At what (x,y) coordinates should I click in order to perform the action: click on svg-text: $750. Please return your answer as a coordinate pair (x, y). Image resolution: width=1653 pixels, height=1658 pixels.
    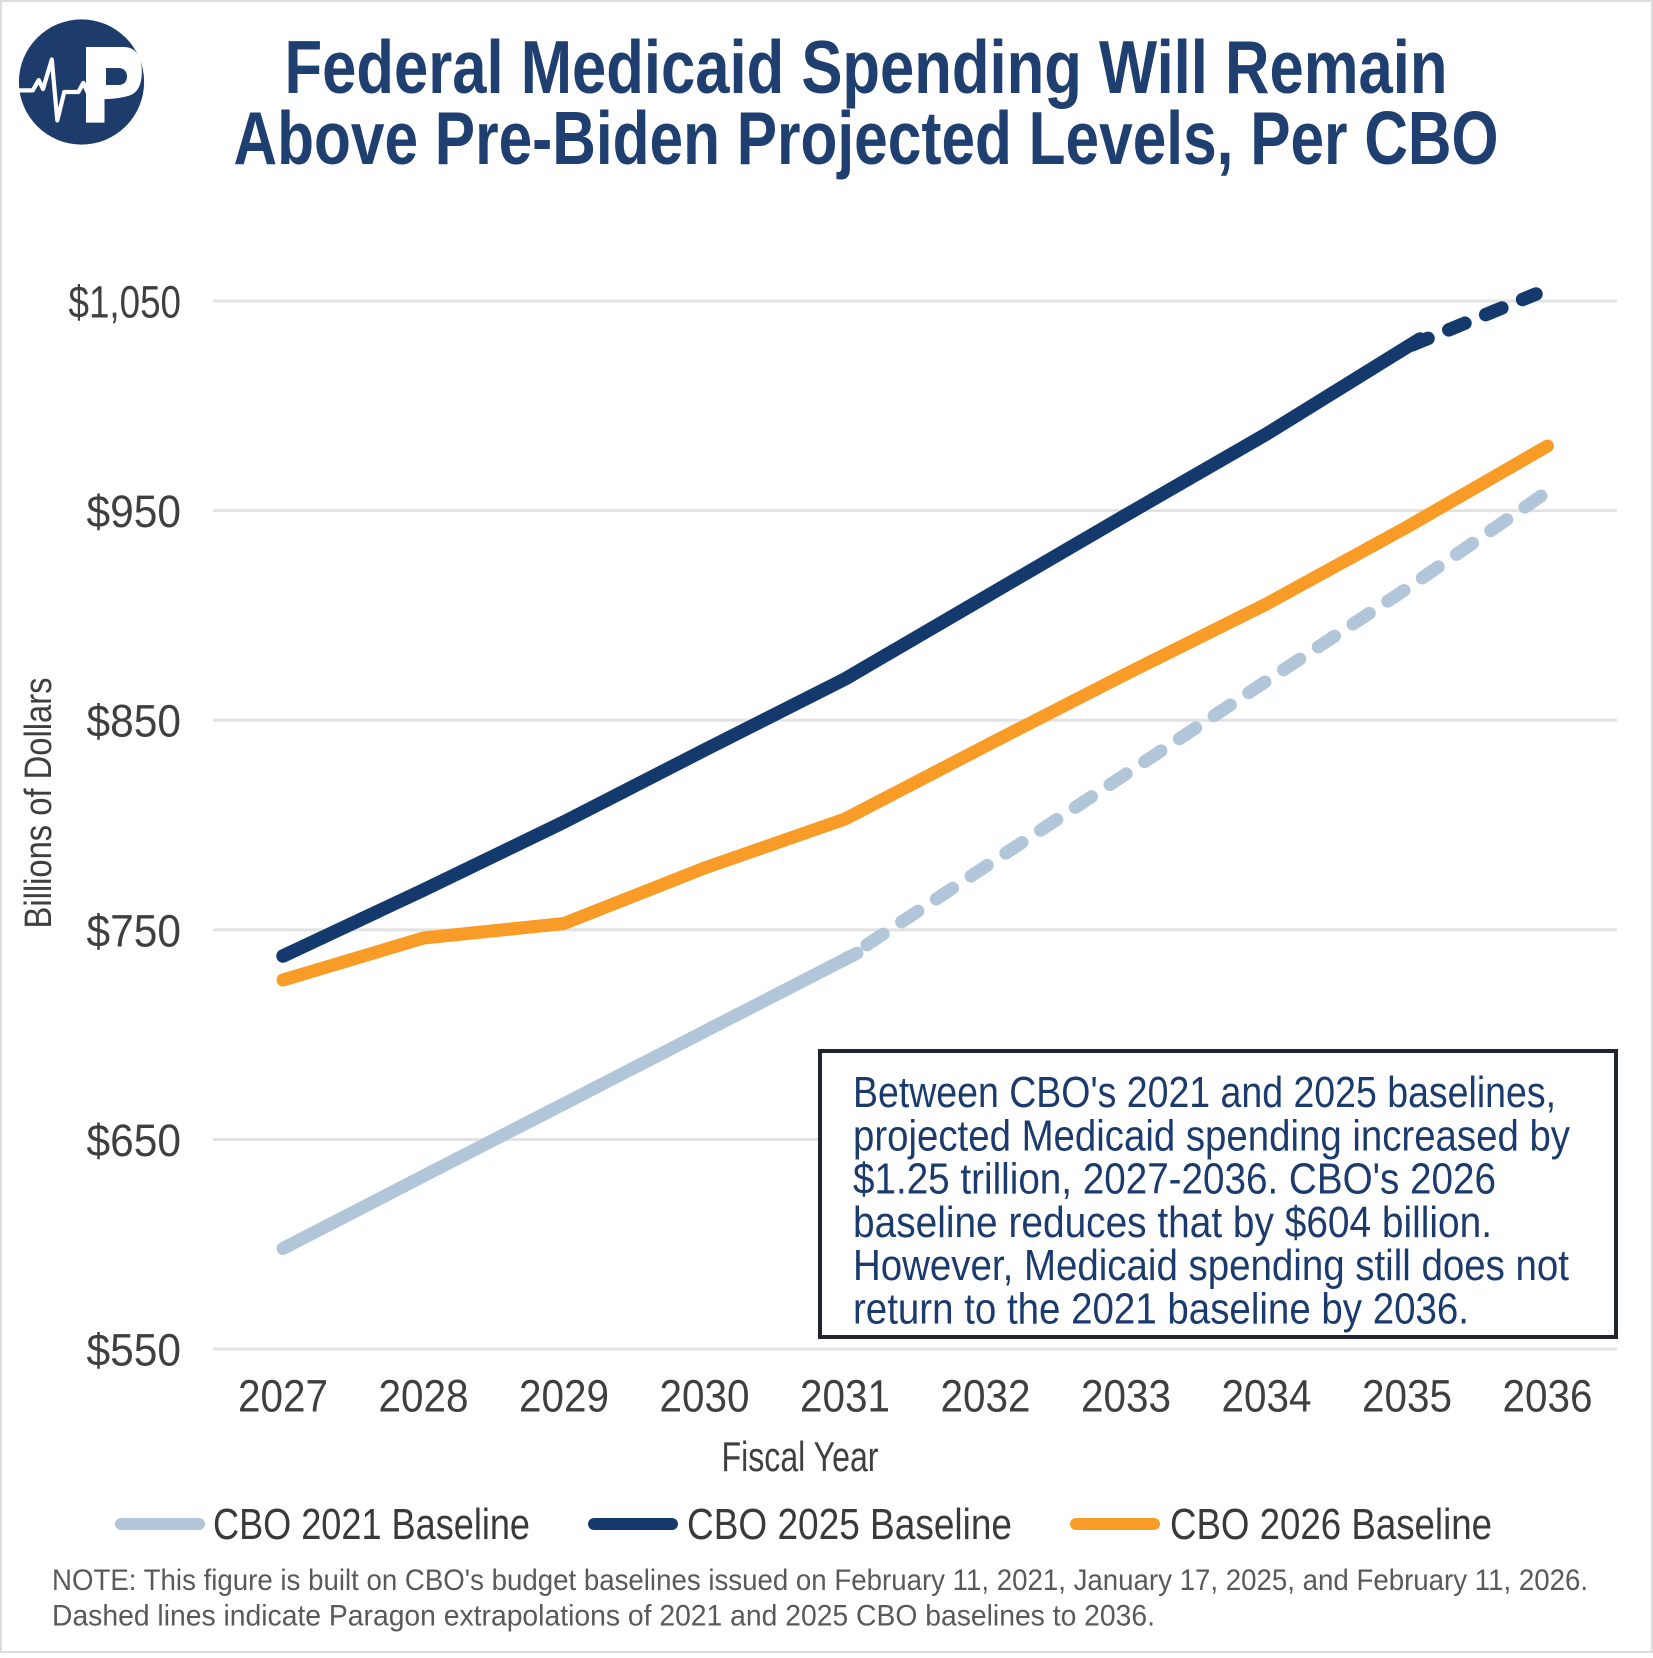
    Looking at the image, I should click on (134, 930).